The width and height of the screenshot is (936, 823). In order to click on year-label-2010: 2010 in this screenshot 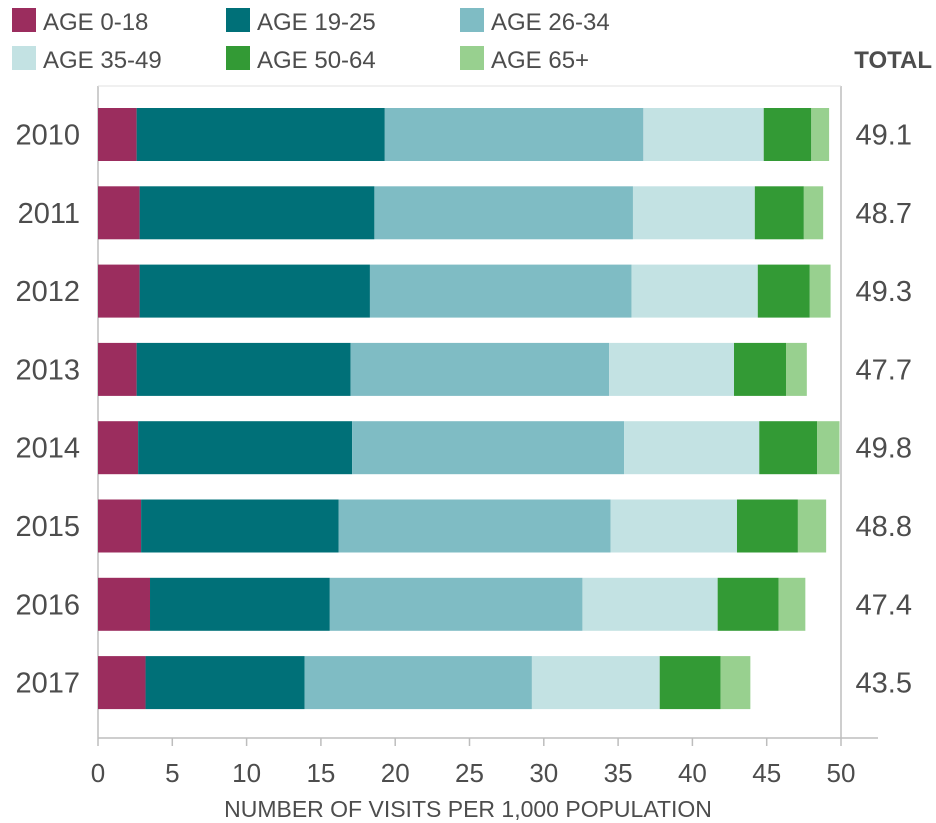, I will do `click(47, 136)`.